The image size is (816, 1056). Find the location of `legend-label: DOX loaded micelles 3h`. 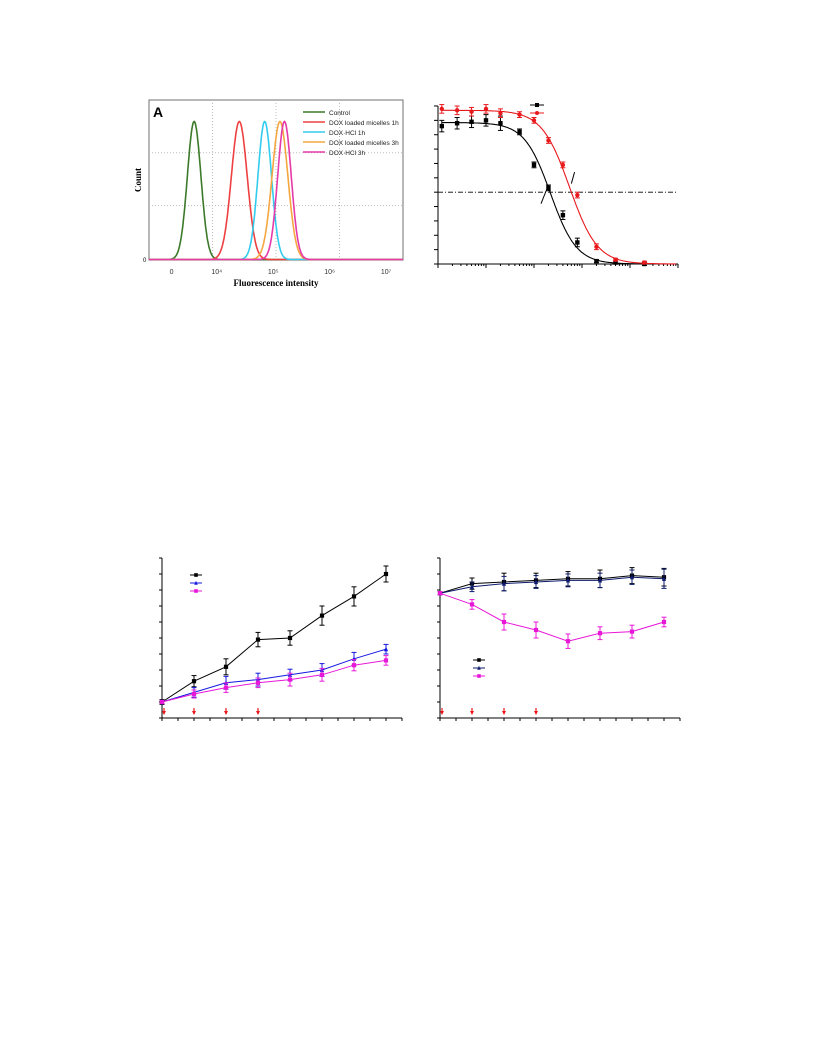

legend-label: DOX loaded micelles 3h is located at coordinates (364, 143).